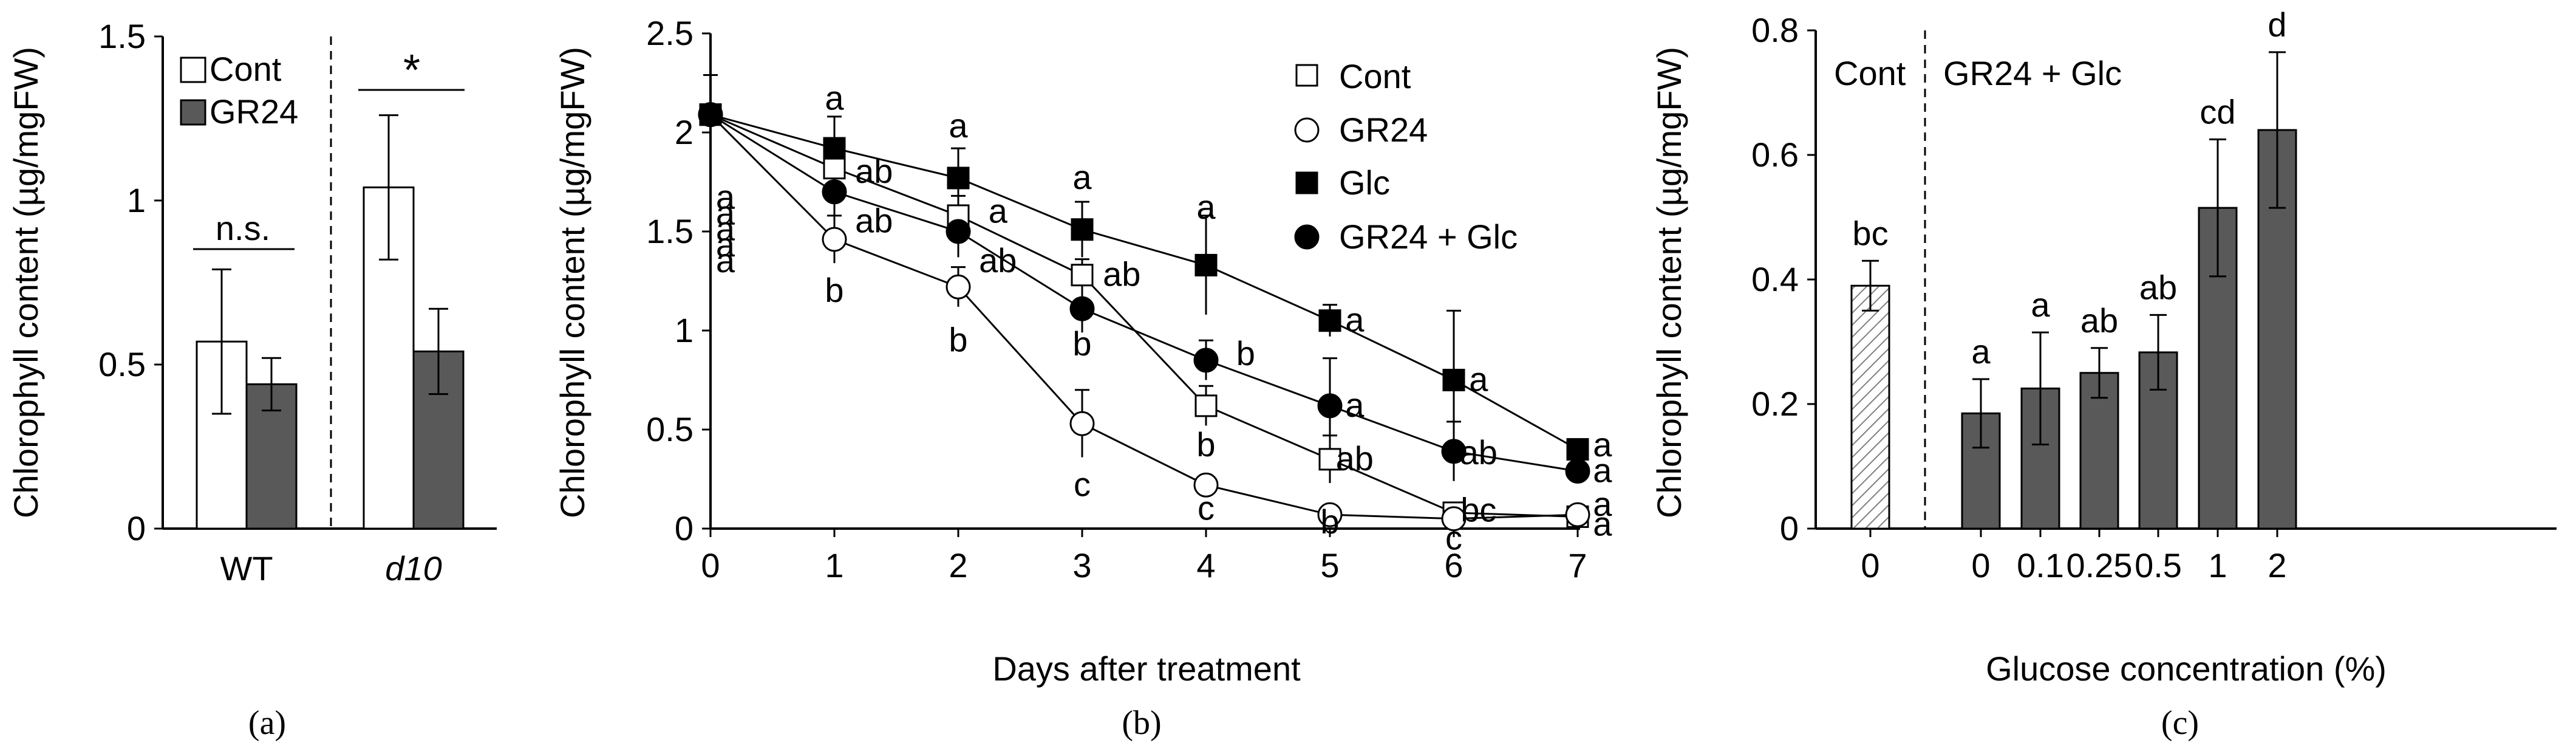 The image size is (2576, 754). I want to click on panel-b-x-label: Days after treatment, so click(1147, 668).